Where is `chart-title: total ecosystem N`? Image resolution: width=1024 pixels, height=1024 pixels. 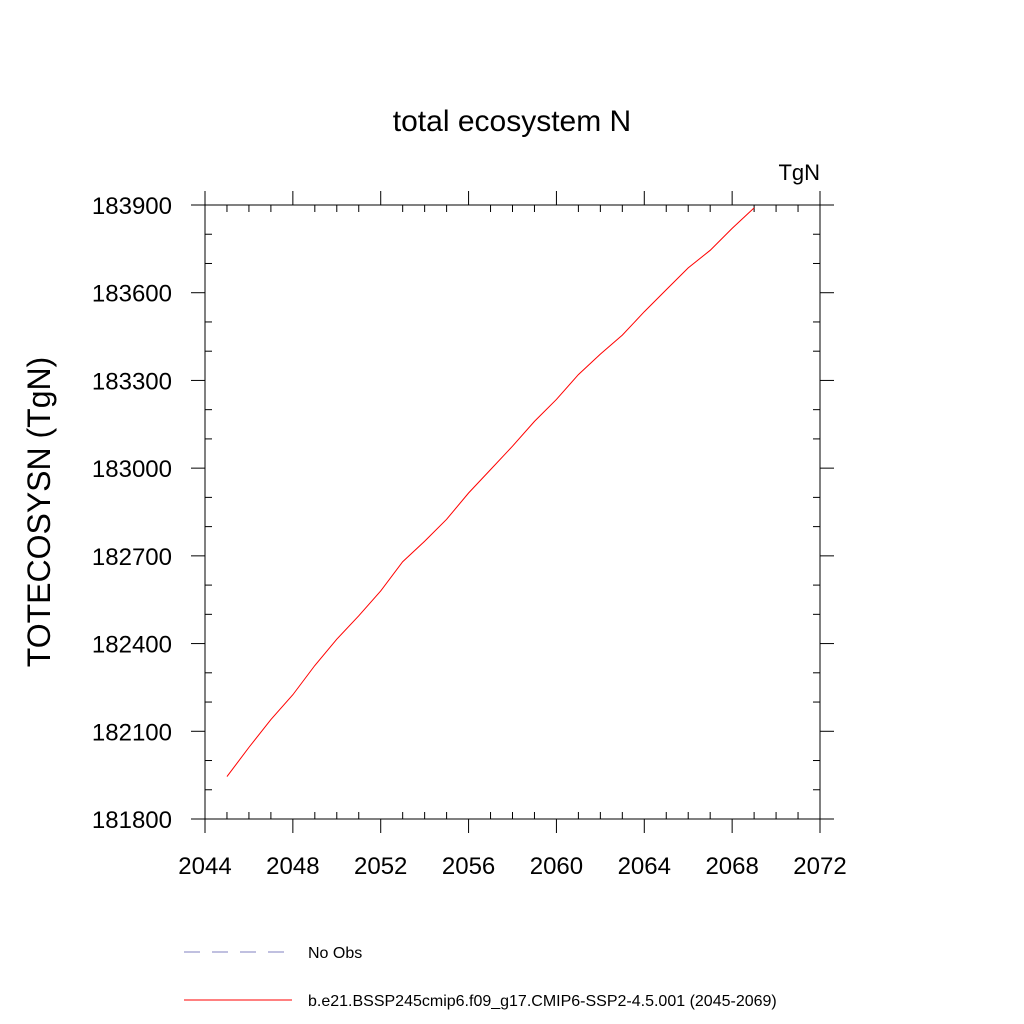
chart-title: total ecosystem N is located at coordinates (512, 121).